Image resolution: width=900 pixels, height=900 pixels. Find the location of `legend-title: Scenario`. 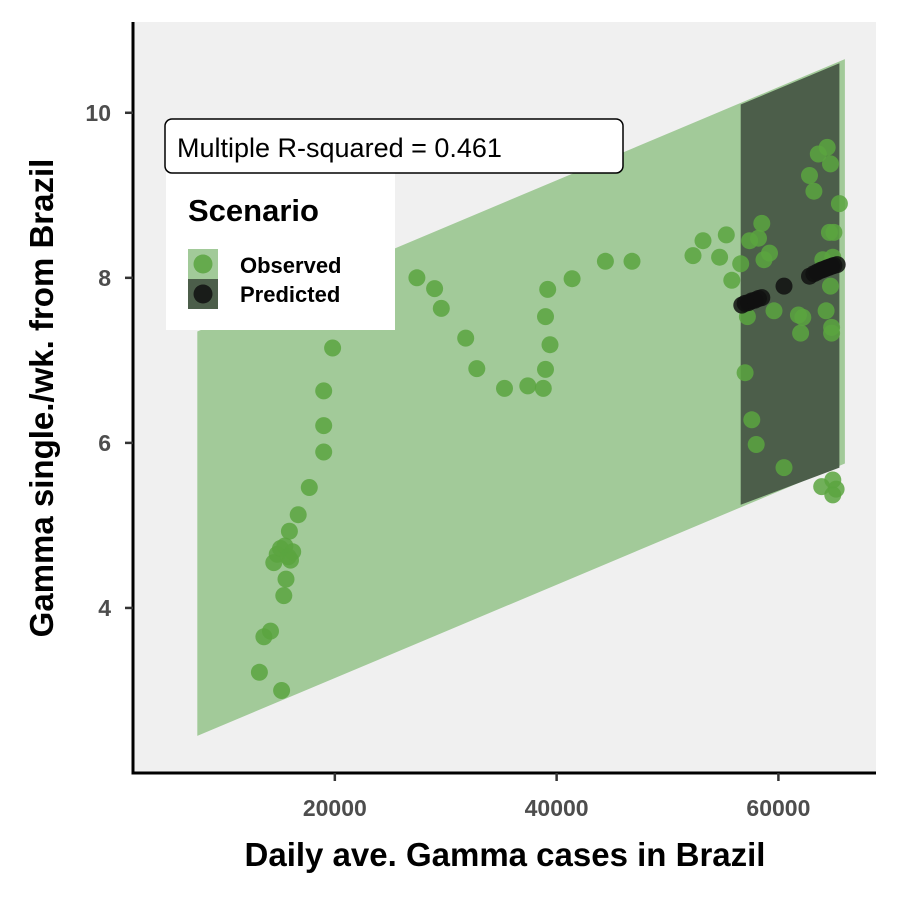

legend-title: Scenario is located at coordinates (253, 210).